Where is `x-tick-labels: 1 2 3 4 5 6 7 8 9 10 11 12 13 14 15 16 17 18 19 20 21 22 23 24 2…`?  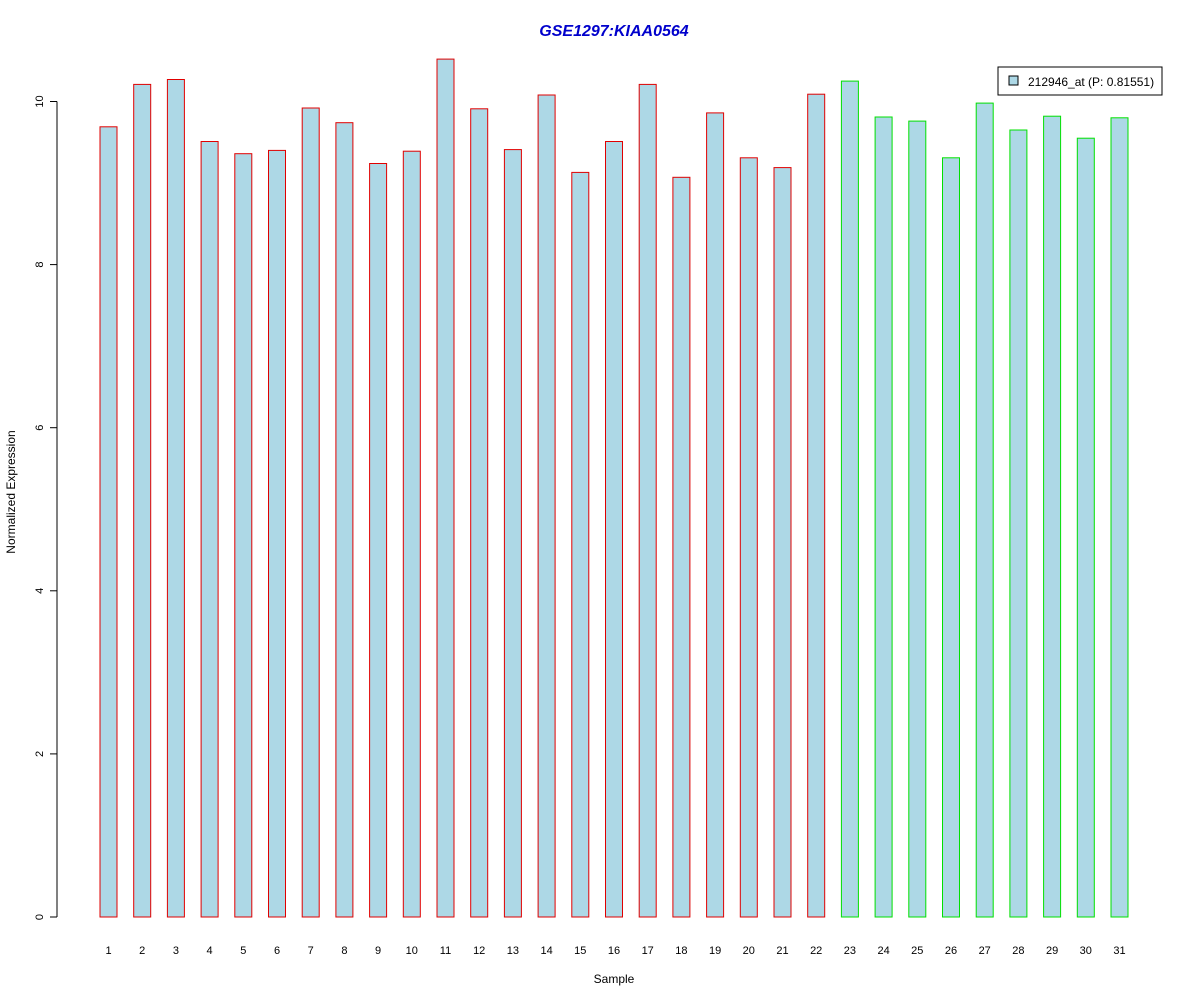 x-tick-labels: 1 2 3 4 5 6 7 8 9 10 11 12 13 14 15 16 17 18 19 20 21 22 23 24 2… is located at coordinates (615, 951).